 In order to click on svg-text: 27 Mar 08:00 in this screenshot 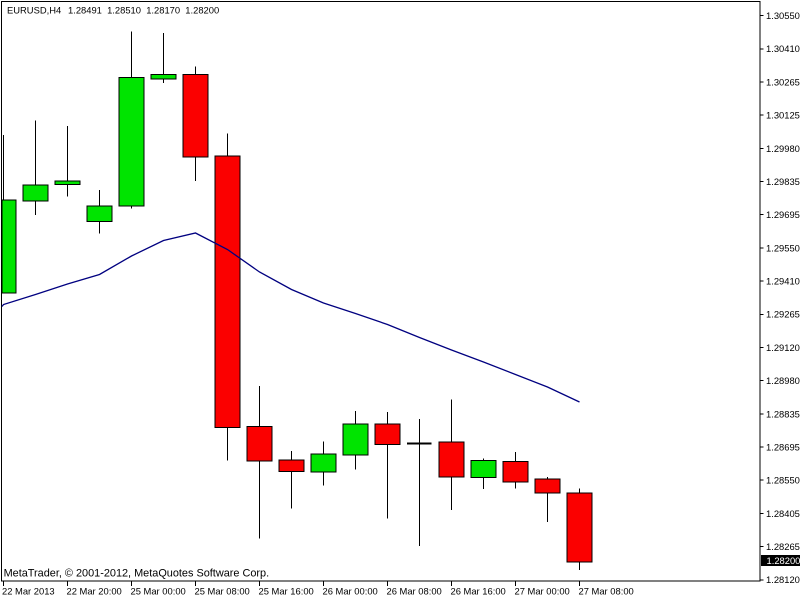, I will do `click(606, 591)`.